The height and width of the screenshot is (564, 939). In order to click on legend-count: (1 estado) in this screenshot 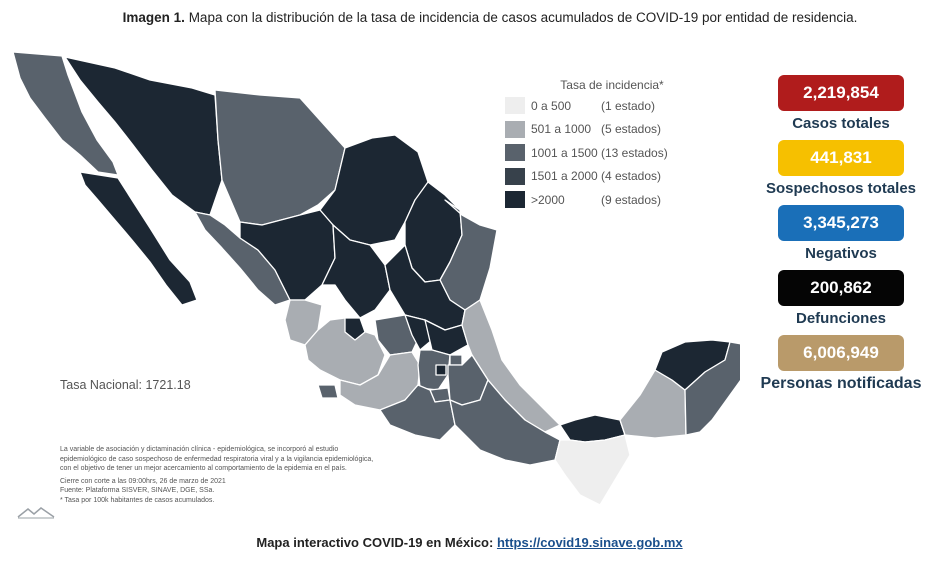, I will do `click(628, 105)`.